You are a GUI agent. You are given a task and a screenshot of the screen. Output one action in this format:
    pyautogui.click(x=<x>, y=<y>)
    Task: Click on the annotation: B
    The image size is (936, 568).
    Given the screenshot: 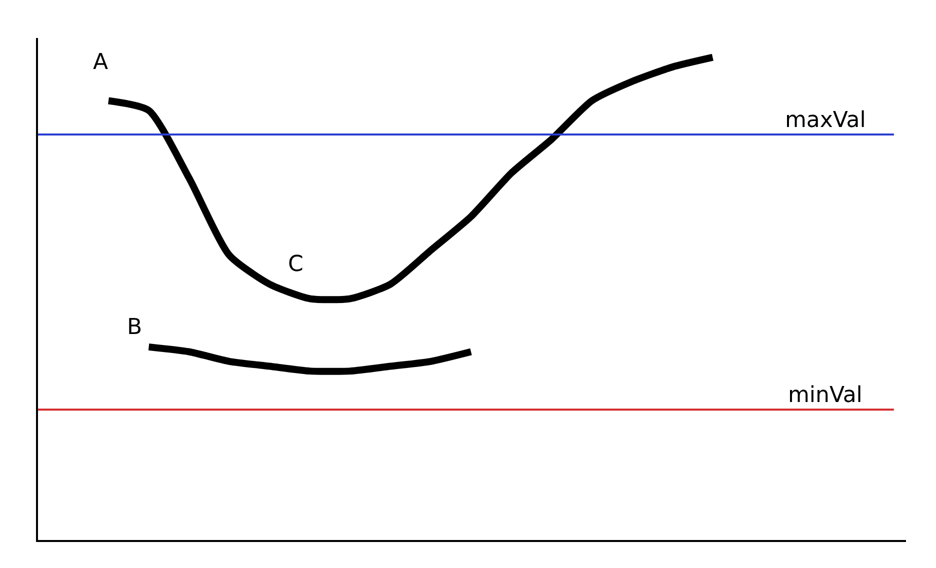 What is the action you would take?
    pyautogui.click(x=134, y=327)
    